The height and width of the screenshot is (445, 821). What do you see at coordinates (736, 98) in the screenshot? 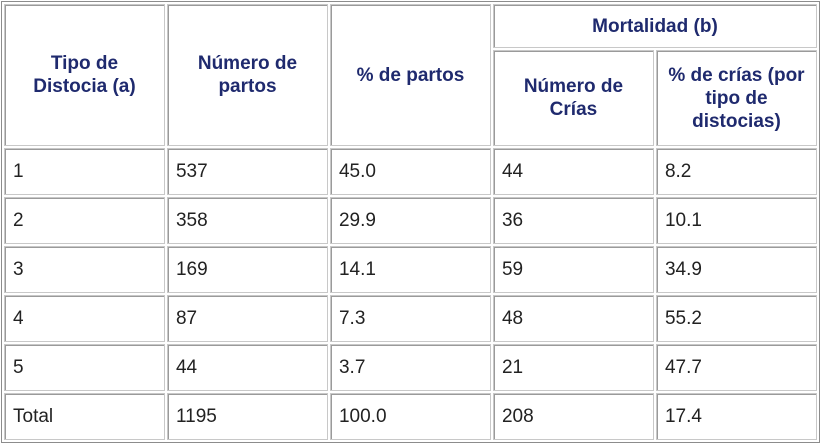
I see `header-pct-crias: % de crías (por tipo de distocias)` at bounding box center [736, 98].